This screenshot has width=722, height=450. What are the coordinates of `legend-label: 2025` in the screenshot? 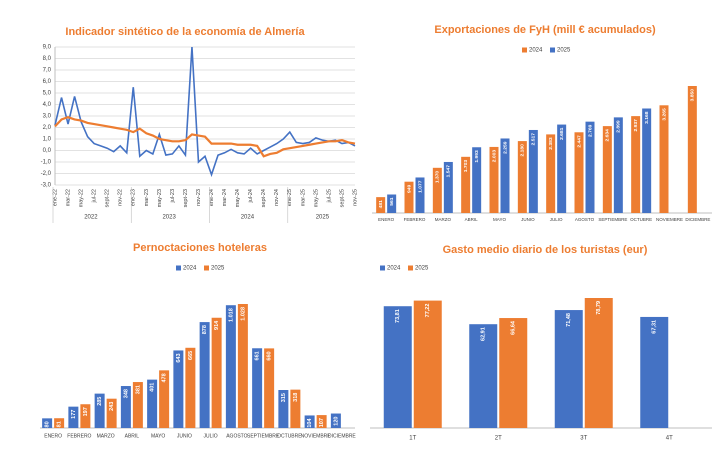 It's located at (422, 269).